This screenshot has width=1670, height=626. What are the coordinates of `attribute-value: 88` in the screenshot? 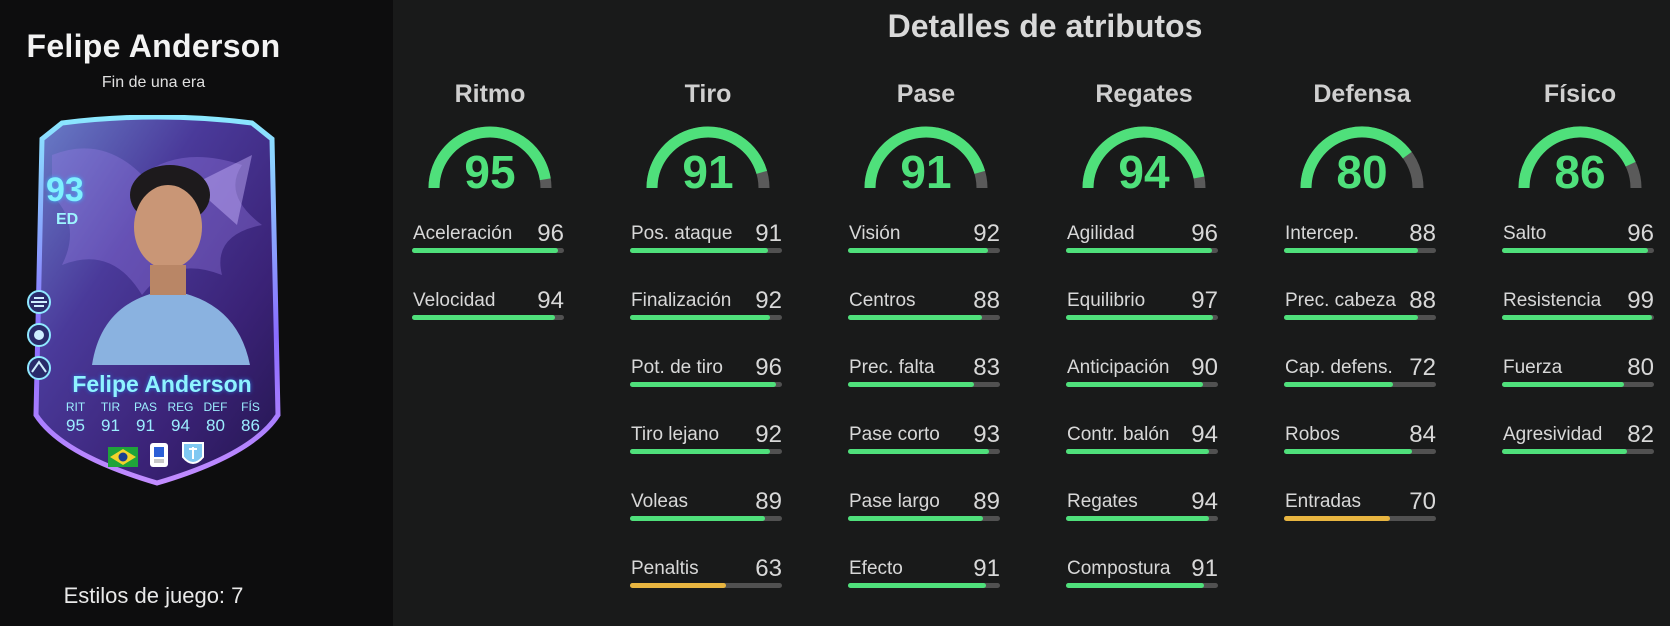 It's located at (986, 300).